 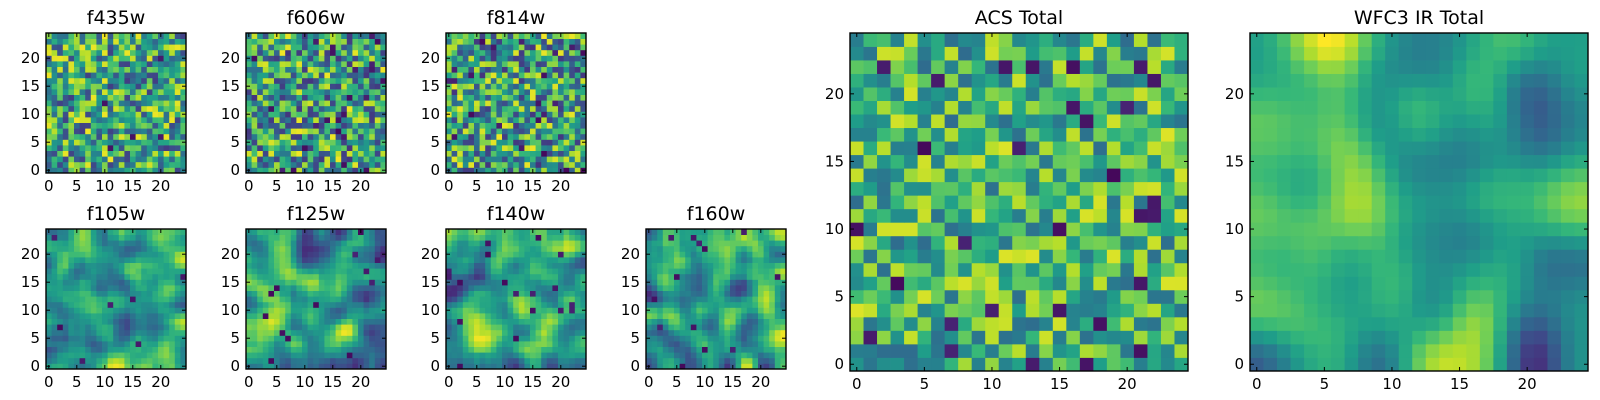 What do you see at coordinates (516, 299) in the screenshot?
I see `heatmap-cells` at bounding box center [516, 299].